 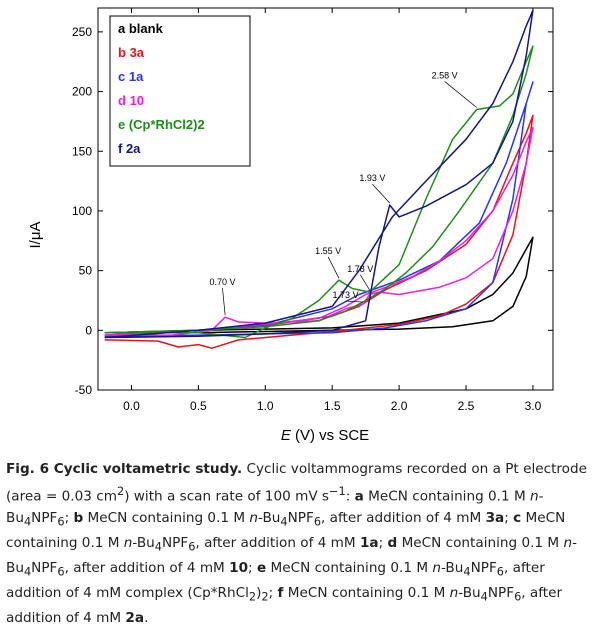 What do you see at coordinates (265, 406) in the screenshot?
I see `x-tick-label: 1.0` at bounding box center [265, 406].